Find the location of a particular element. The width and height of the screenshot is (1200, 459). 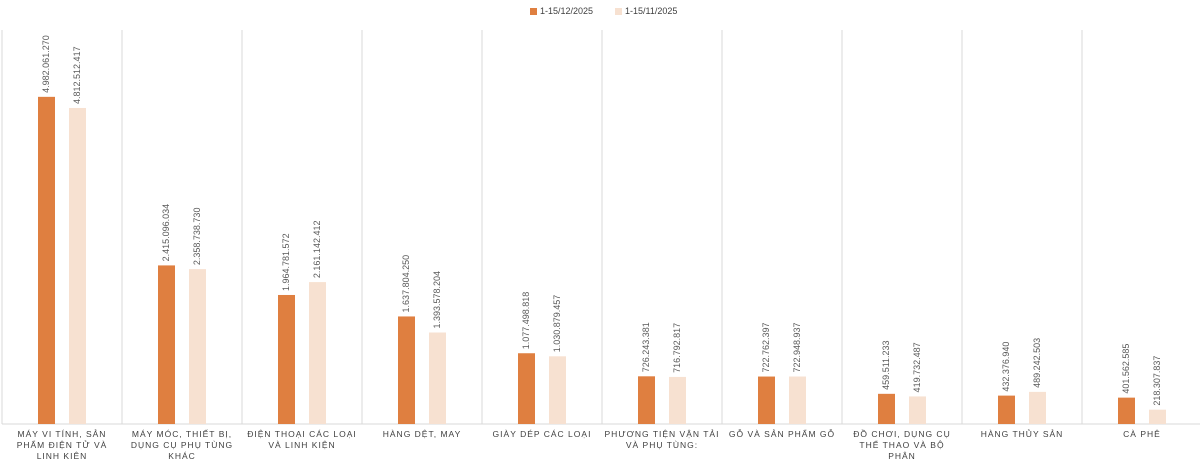

value-label: 459.511.233 is located at coordinates (886, 364).